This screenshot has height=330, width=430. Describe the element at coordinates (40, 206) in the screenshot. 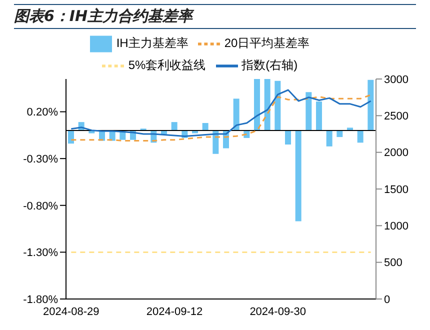

I see `y-tick-label: -0.80%` at that location.